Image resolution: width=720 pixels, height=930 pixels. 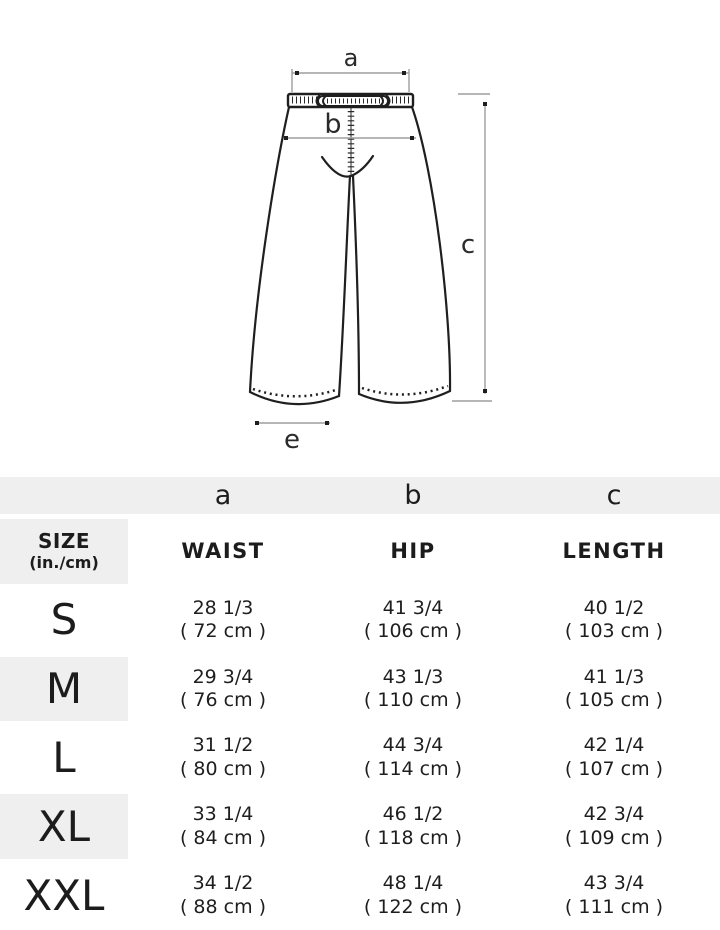 I want to click on column-header-length: LENGTH, so click(x=614, y=551).